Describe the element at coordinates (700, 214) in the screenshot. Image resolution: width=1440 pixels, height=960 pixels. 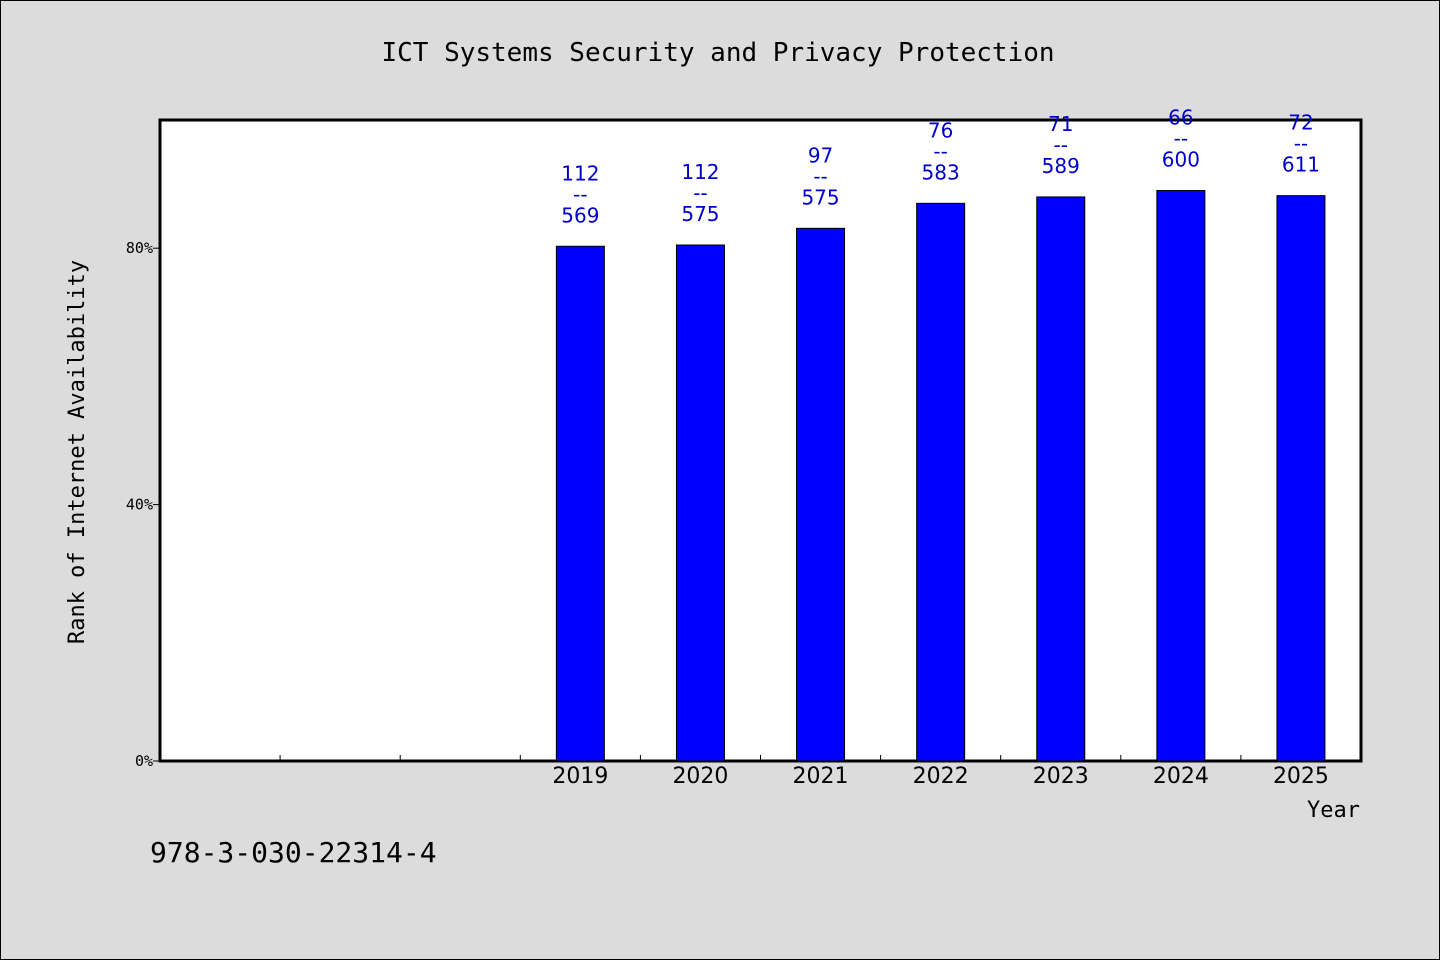
I see `data-label-2020: 575` at that location.